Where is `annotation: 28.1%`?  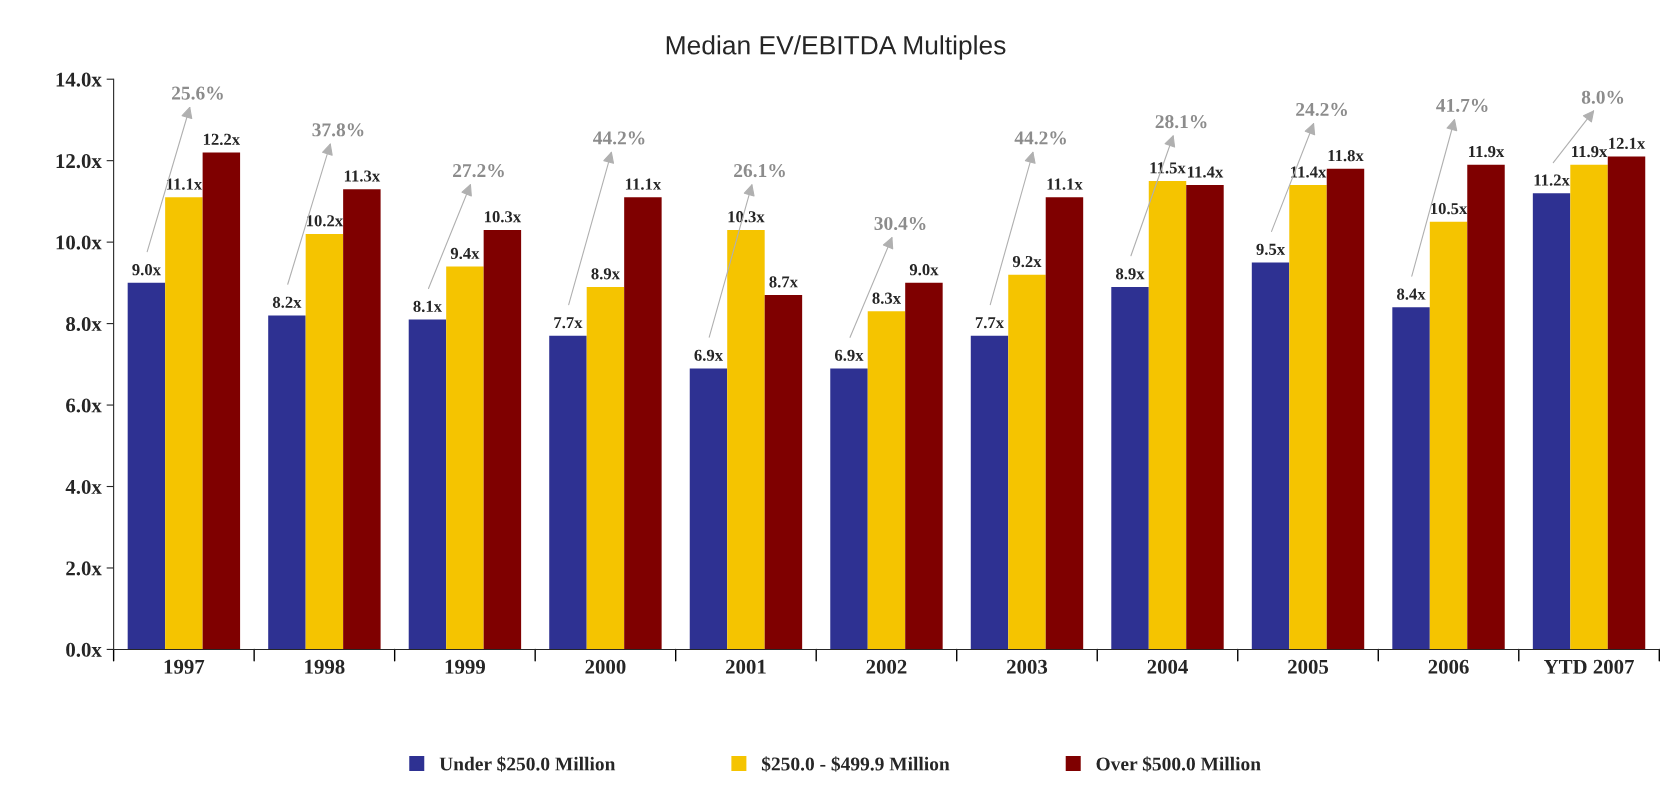 annotation: 28.1% is located at coordinates (1181, 122).